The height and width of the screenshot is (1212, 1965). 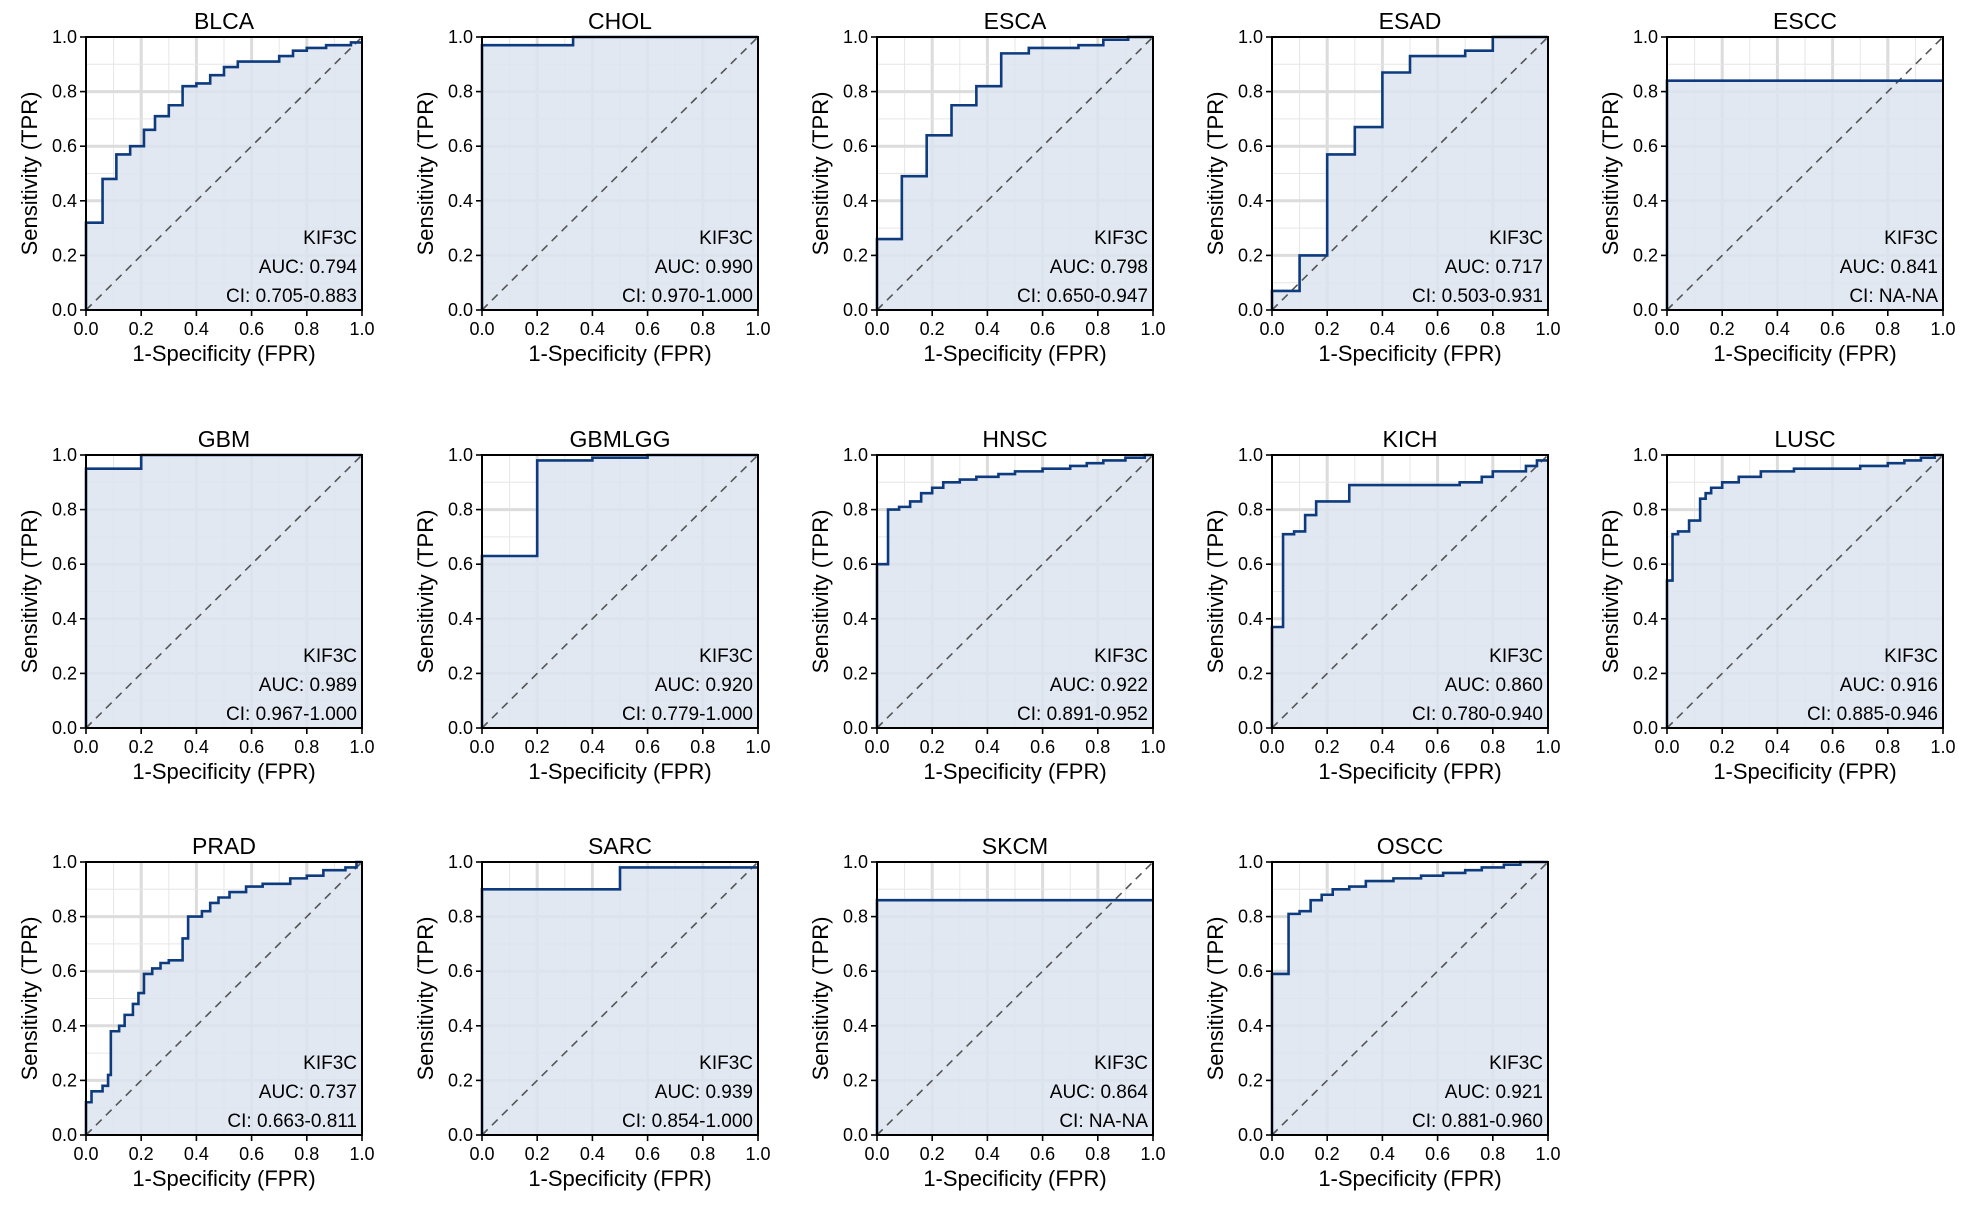 I want to click on auc-label: AUC: 0.916, so click(x=1889, y=685).